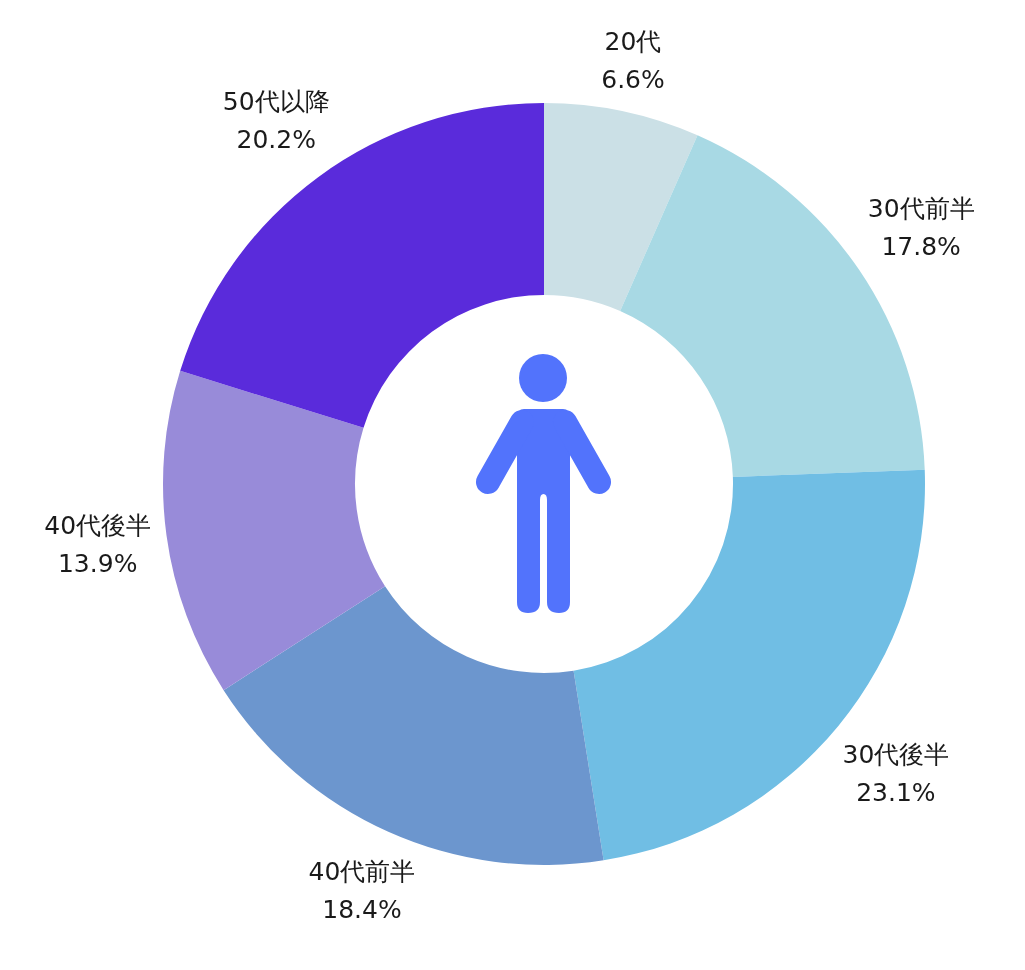  What do you see at coordinates (98, 526) in the screenshot?
I see `slice-label: 40代後半` at bounding box center [98, 526].